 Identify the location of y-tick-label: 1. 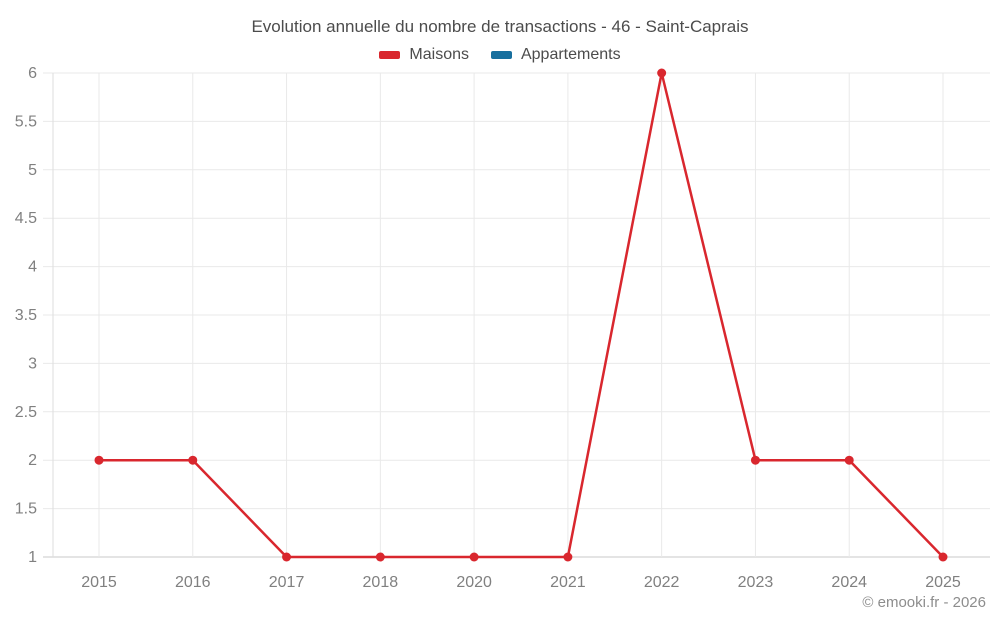
(32, 557).